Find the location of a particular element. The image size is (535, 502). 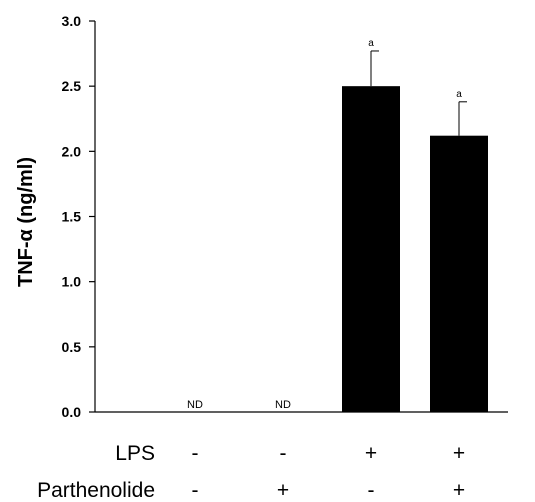

condition-name: Parthenolide is located at coordinates (96, 490).